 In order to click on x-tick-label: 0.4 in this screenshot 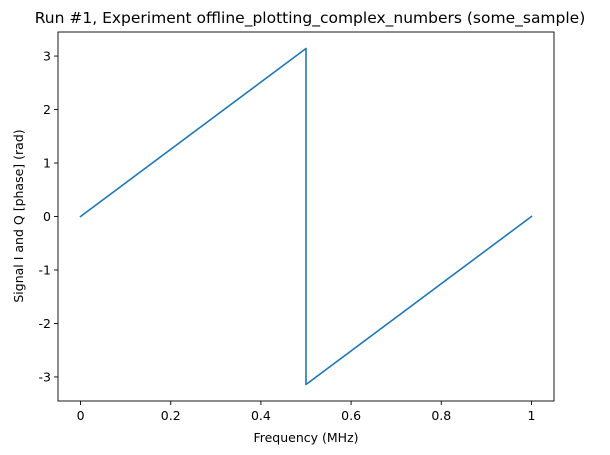, I will do `click(261, 415)`.